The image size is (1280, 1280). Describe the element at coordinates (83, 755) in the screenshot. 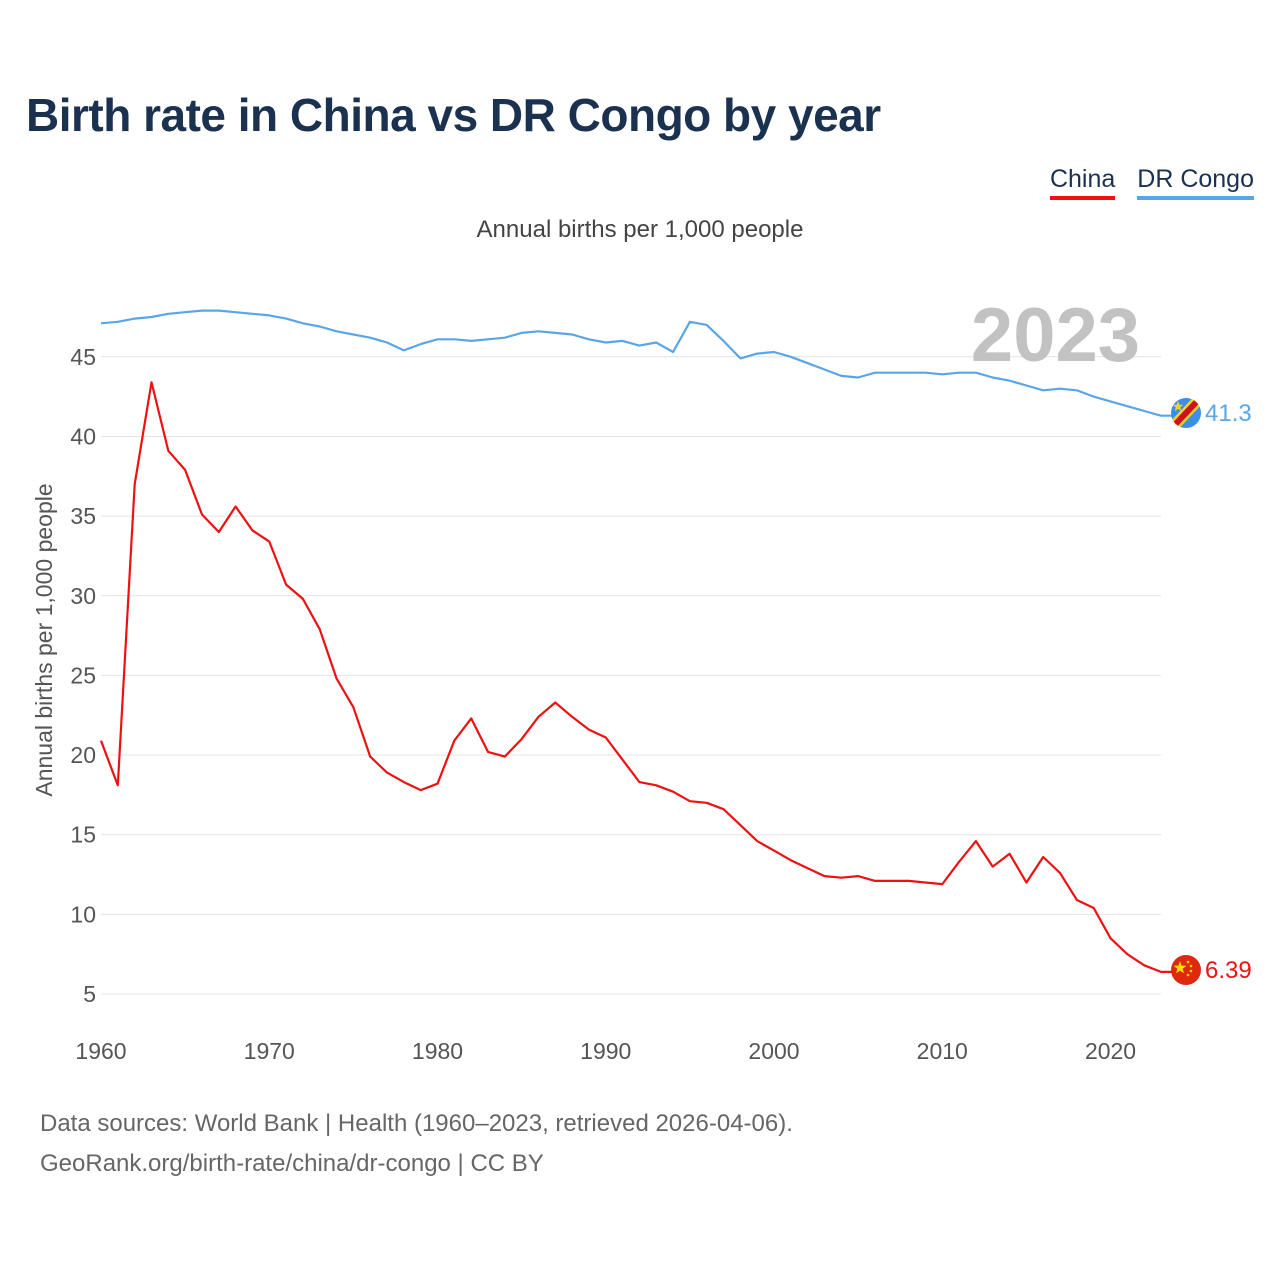

I see `y-tick-label: 20` at that location.